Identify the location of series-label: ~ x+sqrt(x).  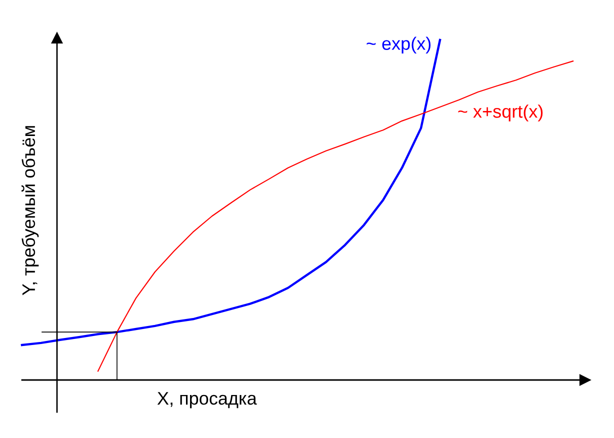
(500, 113).